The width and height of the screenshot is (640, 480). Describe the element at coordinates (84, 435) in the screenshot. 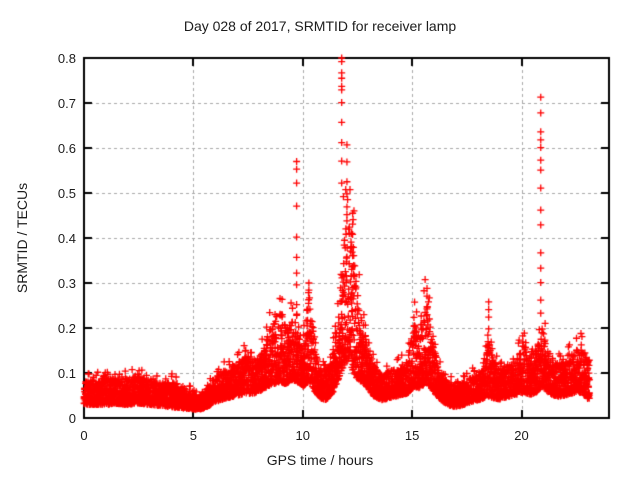

I see `x-tick-label: 0` at that location.